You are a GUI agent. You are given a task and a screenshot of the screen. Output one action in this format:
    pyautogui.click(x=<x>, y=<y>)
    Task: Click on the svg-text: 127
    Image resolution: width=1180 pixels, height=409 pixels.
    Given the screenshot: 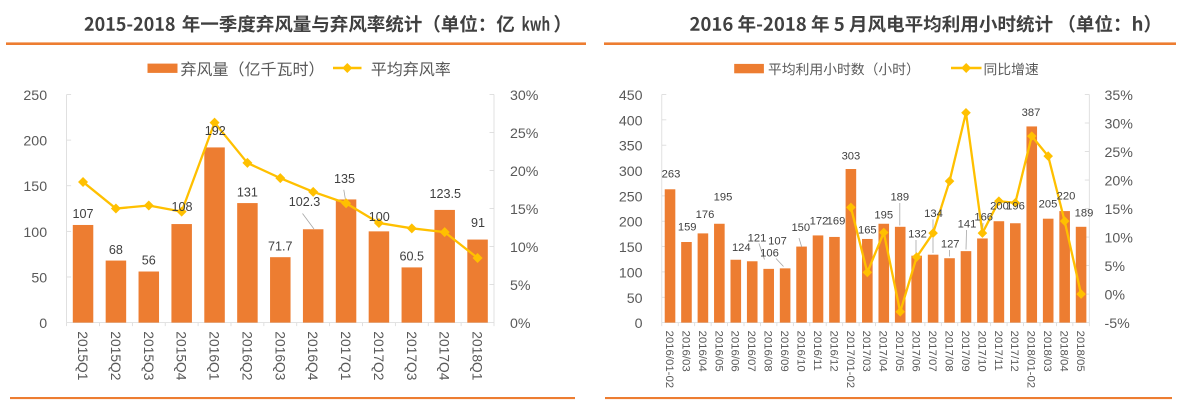 What is the action you would take?
    pyautogui.click(x=950, y=245)
    